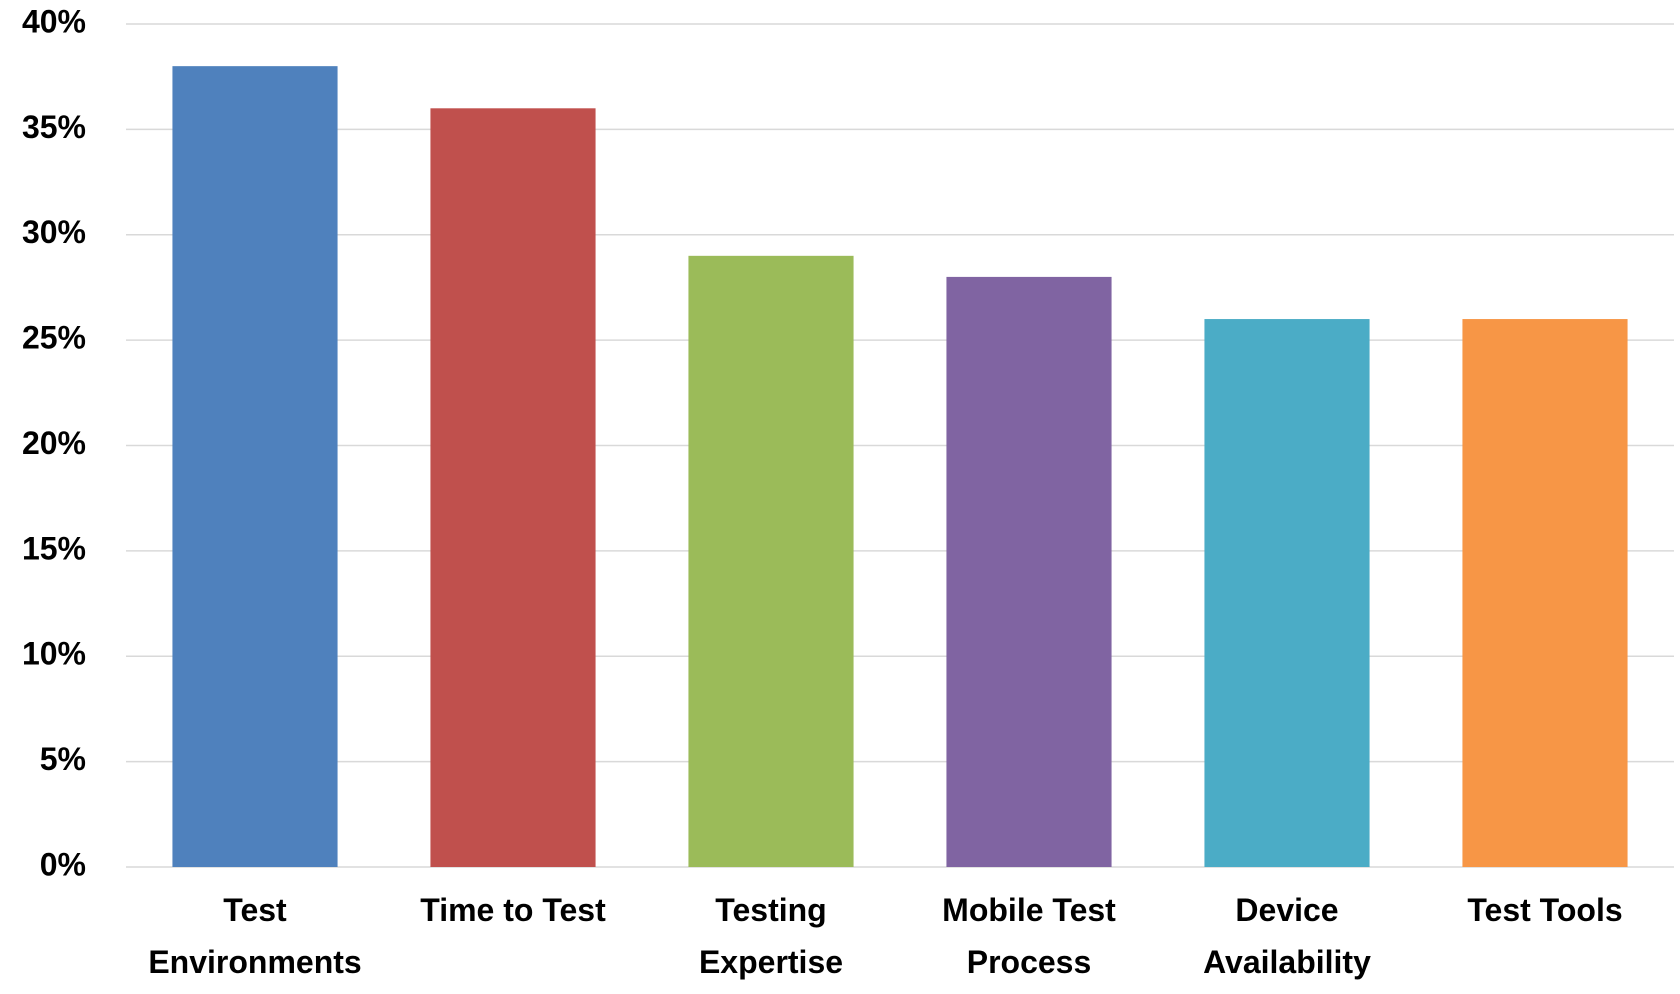 The image size is (1680, 994). Describe the element at coordinates (54, 127) in the screenshot. I see `y-tick-label: 35%` at that location.